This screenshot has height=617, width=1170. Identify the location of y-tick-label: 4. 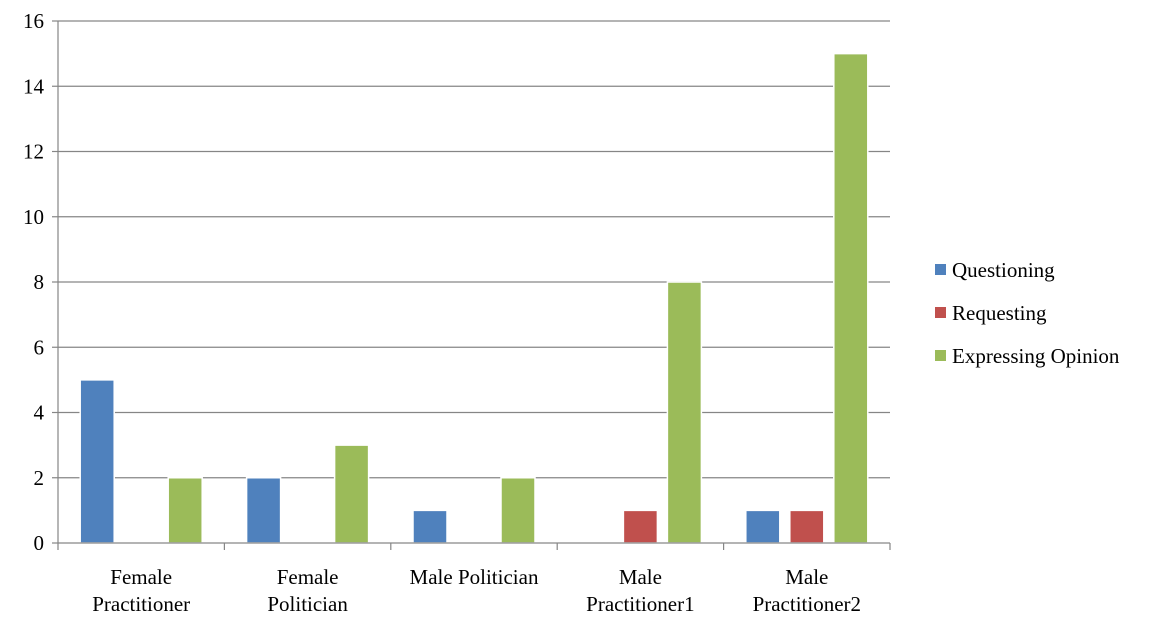
(39, 413).